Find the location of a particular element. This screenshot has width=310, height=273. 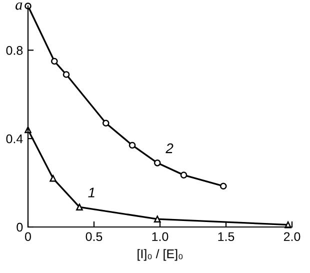

x-tick-label: 1.0 is located at coordinates (160, 237).